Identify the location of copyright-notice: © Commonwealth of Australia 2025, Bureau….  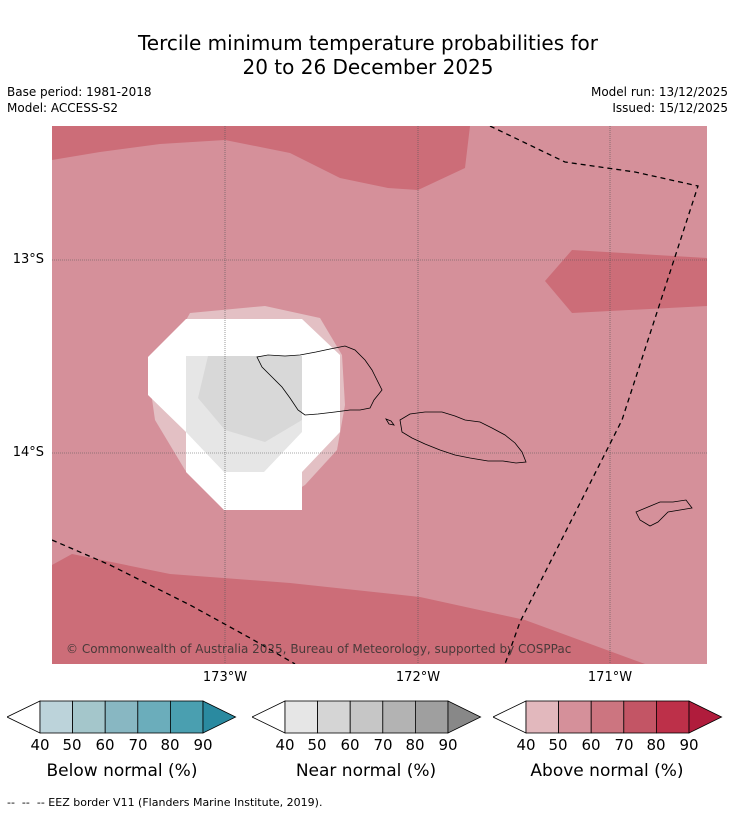
(319, 649).